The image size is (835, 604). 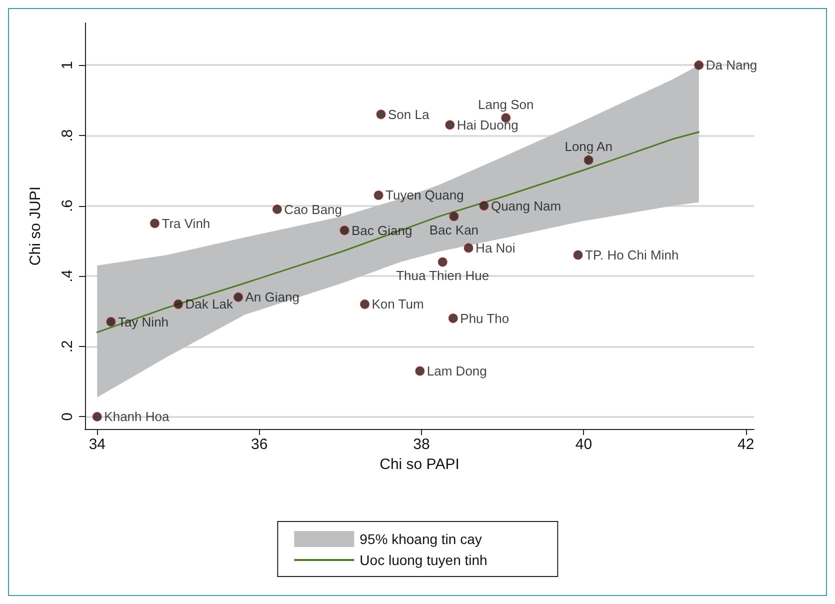 What do you see at coordinates (186, 223) in the screenshot?
I see `annotation: Tra Vinh` at bounding box center [186, 223].